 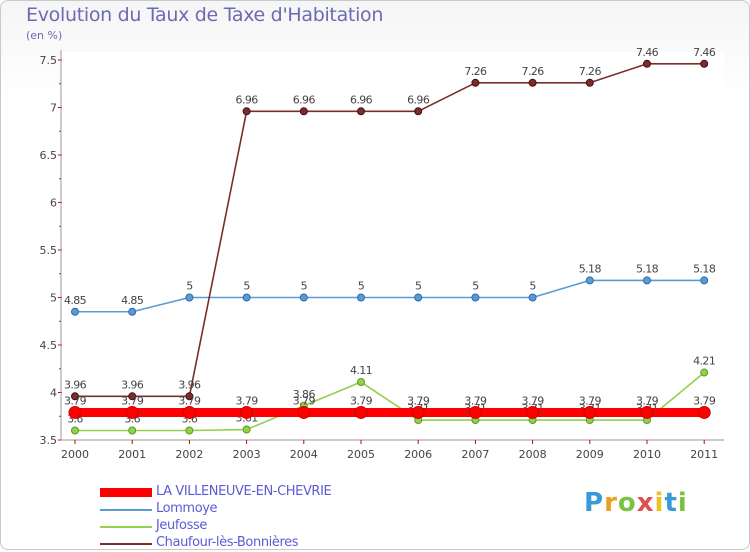 What do you see at coordinates (75, 300) in the screenshot?
I see `data-label: 4.85` at bounding box center [75, 300].